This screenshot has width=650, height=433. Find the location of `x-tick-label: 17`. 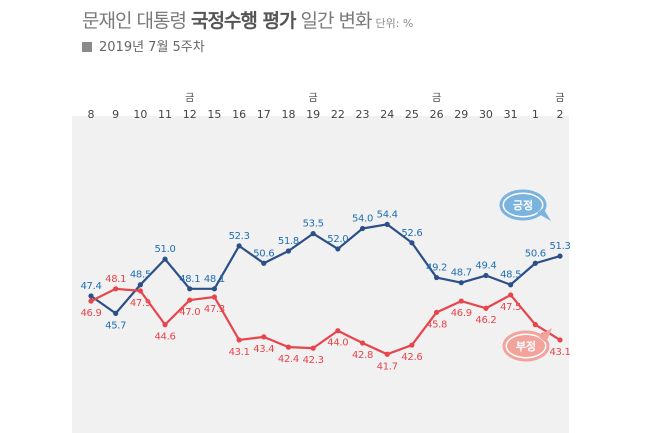

x-tick-label: 17 is located at coordinates (264, 114).